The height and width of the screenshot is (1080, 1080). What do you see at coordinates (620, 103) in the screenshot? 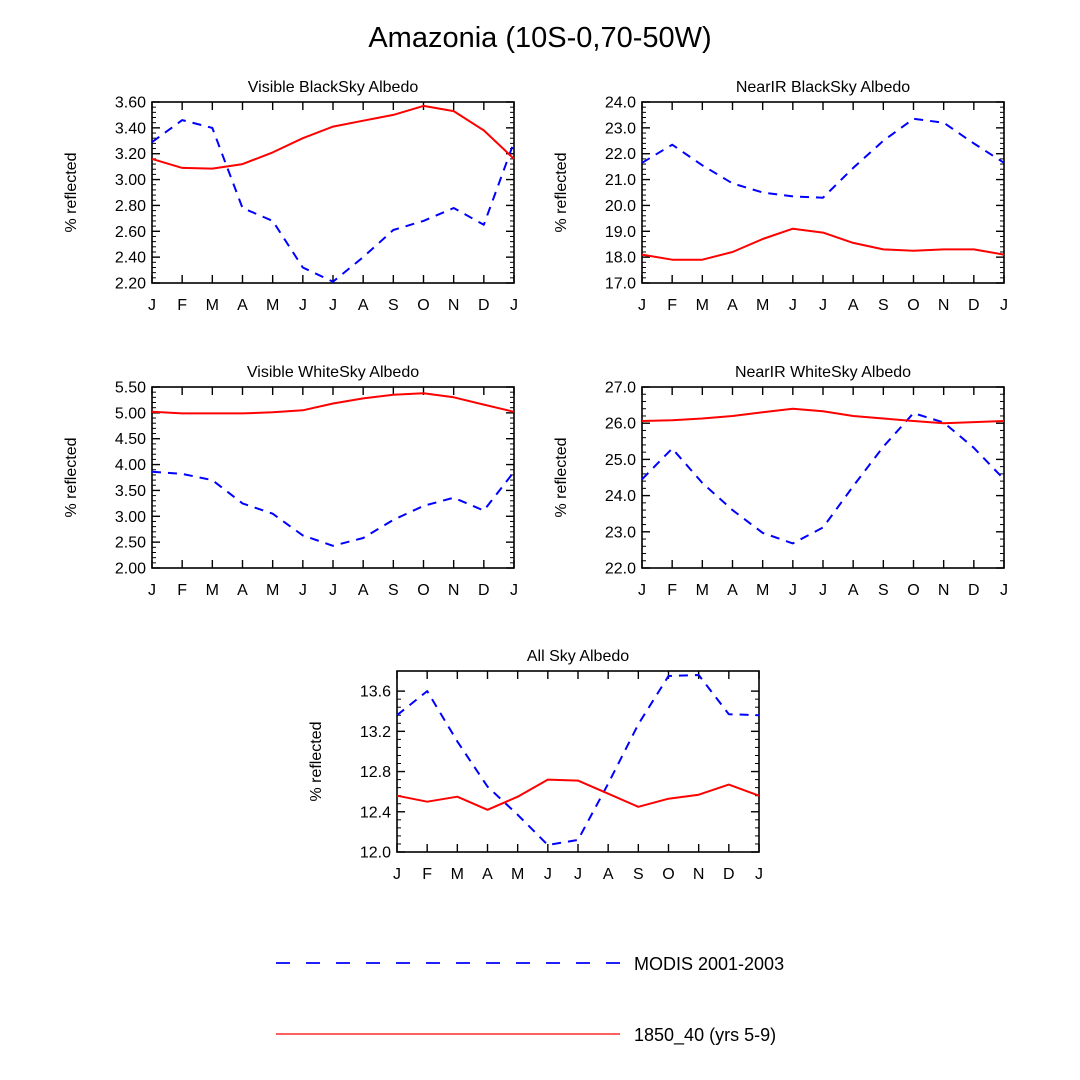
I see `y-tick-label: 24.0` at bounding box center [620, 103].